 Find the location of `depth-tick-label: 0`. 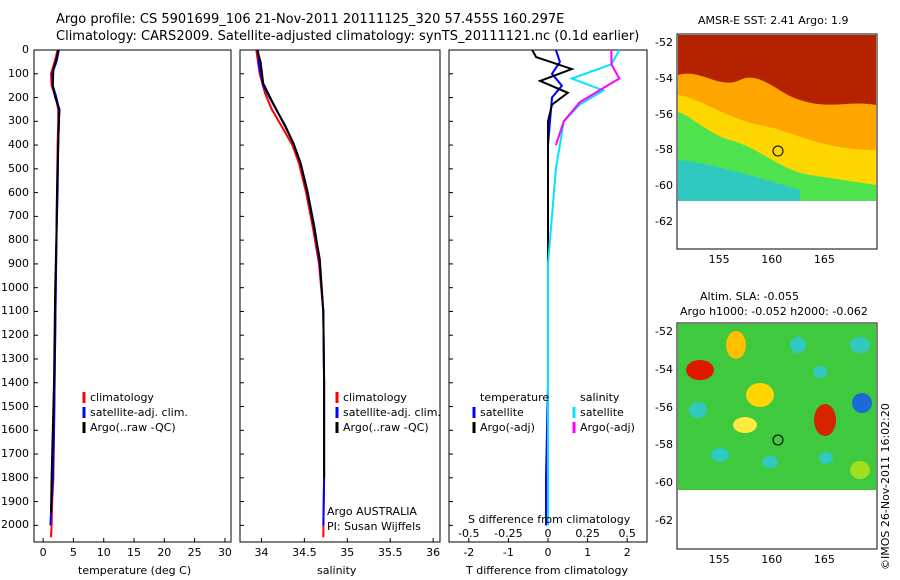

depth-tick-label: 0 is located at coordinates (25, 49).